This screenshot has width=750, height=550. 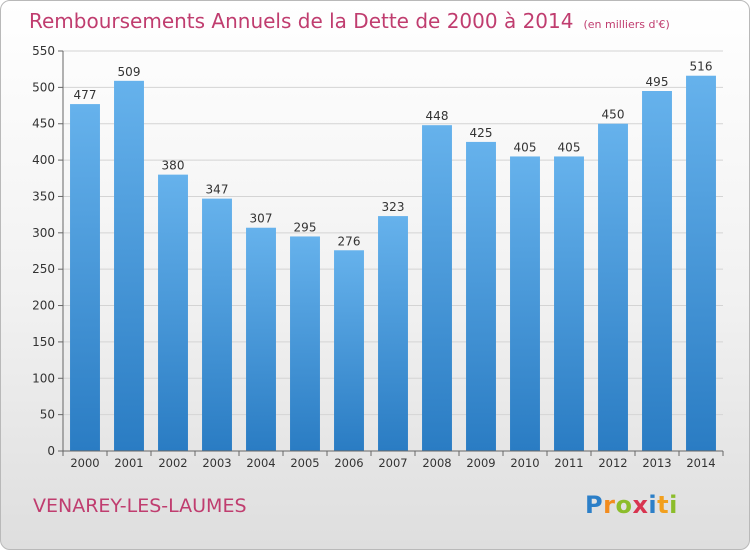 What do you see at coordinates (217, 190) in the screenshot?
I see `value-label-2003: 347` at bounding box center [217, 190].